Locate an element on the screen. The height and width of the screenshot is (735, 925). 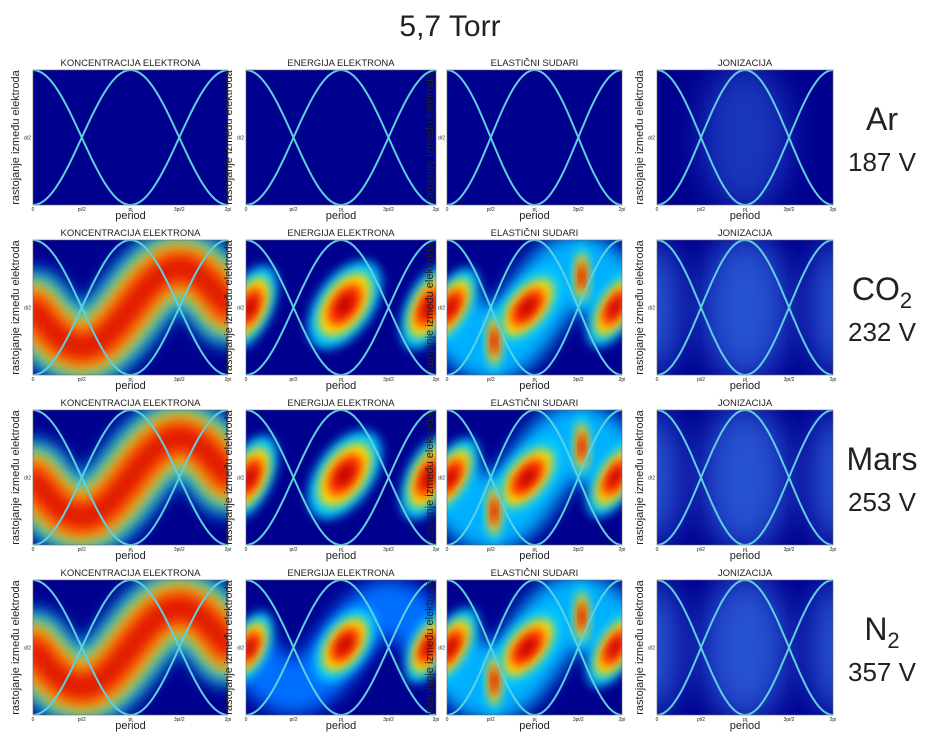
row-voltage: 232 V is located at coordinates (882, 332).